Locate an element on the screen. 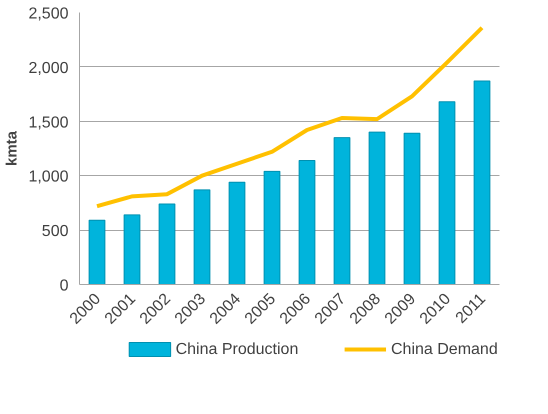  y-tick-label: 2,000 is located at coordinates (48, 68).